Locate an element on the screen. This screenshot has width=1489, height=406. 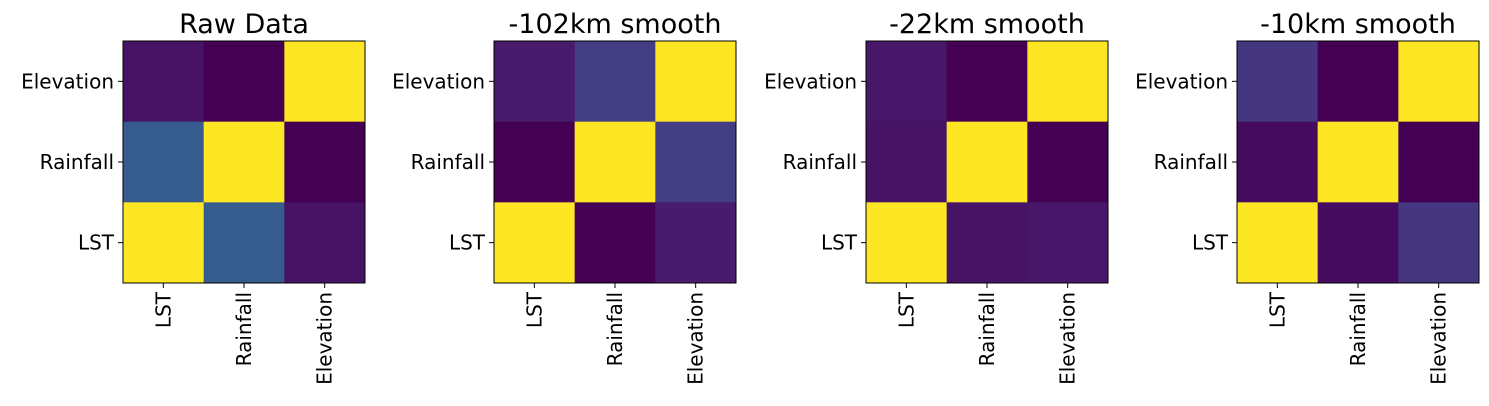
panel-title: Raw Data is located at coordinates (244, 24).